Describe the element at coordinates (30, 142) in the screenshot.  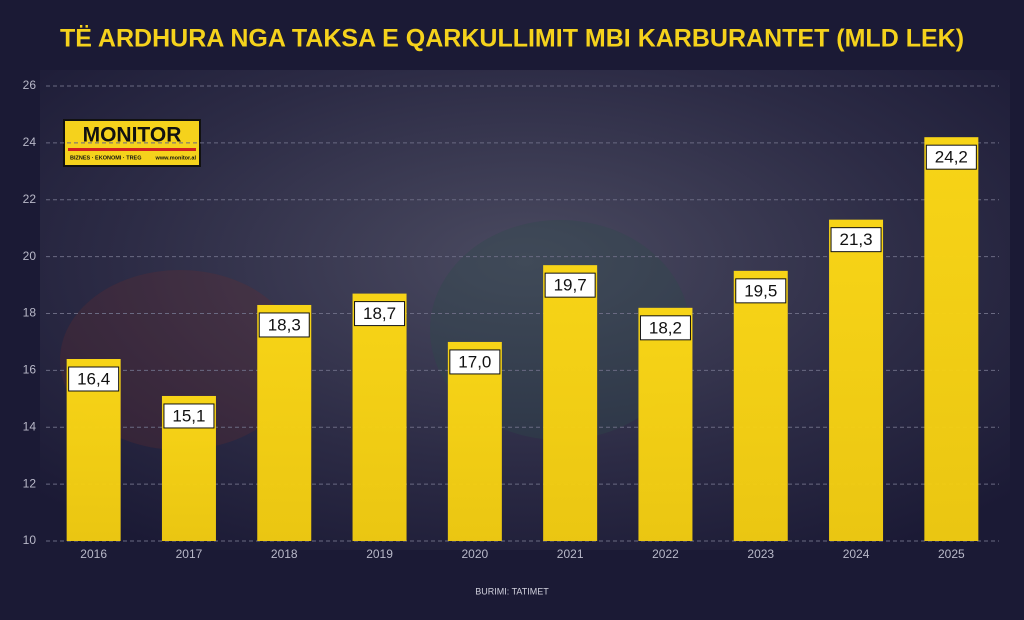
I see `y-tick-label: 24` at that location.